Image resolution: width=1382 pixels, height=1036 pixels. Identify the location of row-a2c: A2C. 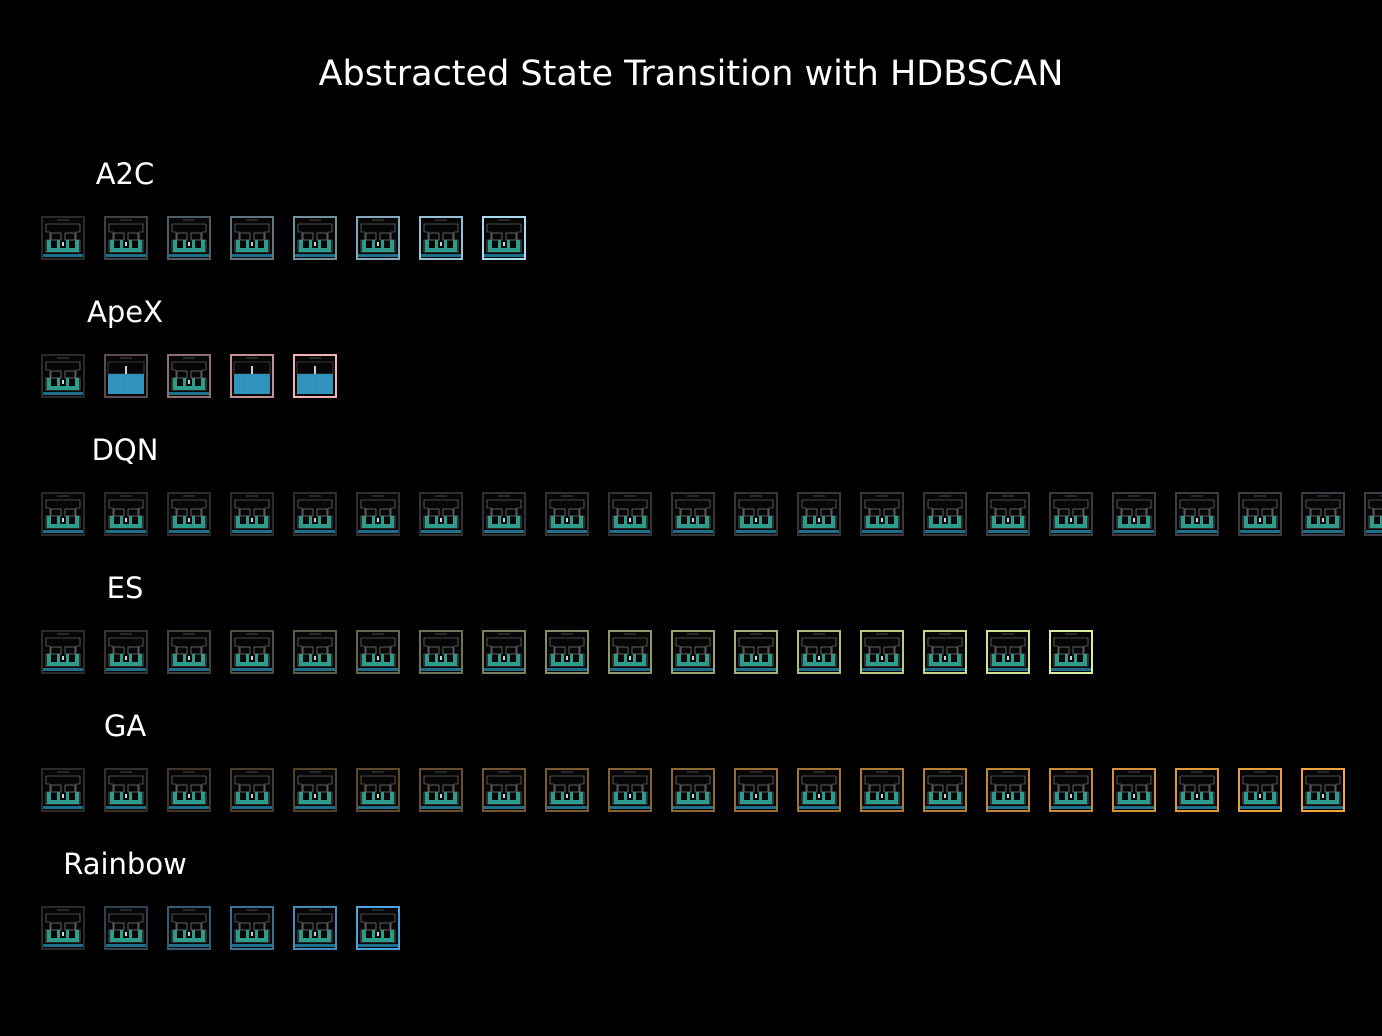
(691, 216).